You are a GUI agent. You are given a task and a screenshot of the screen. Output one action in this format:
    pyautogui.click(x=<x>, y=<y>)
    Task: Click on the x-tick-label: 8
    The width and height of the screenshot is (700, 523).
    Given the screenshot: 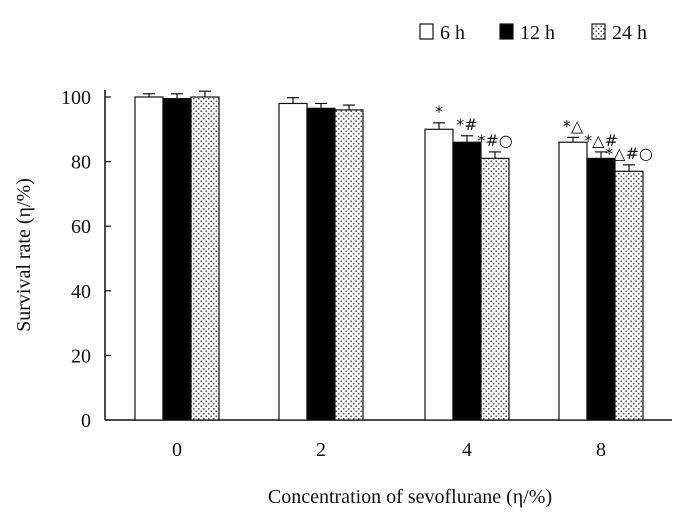 What is the action you would take?
    pyautogui.click(x=601, y=450)
    